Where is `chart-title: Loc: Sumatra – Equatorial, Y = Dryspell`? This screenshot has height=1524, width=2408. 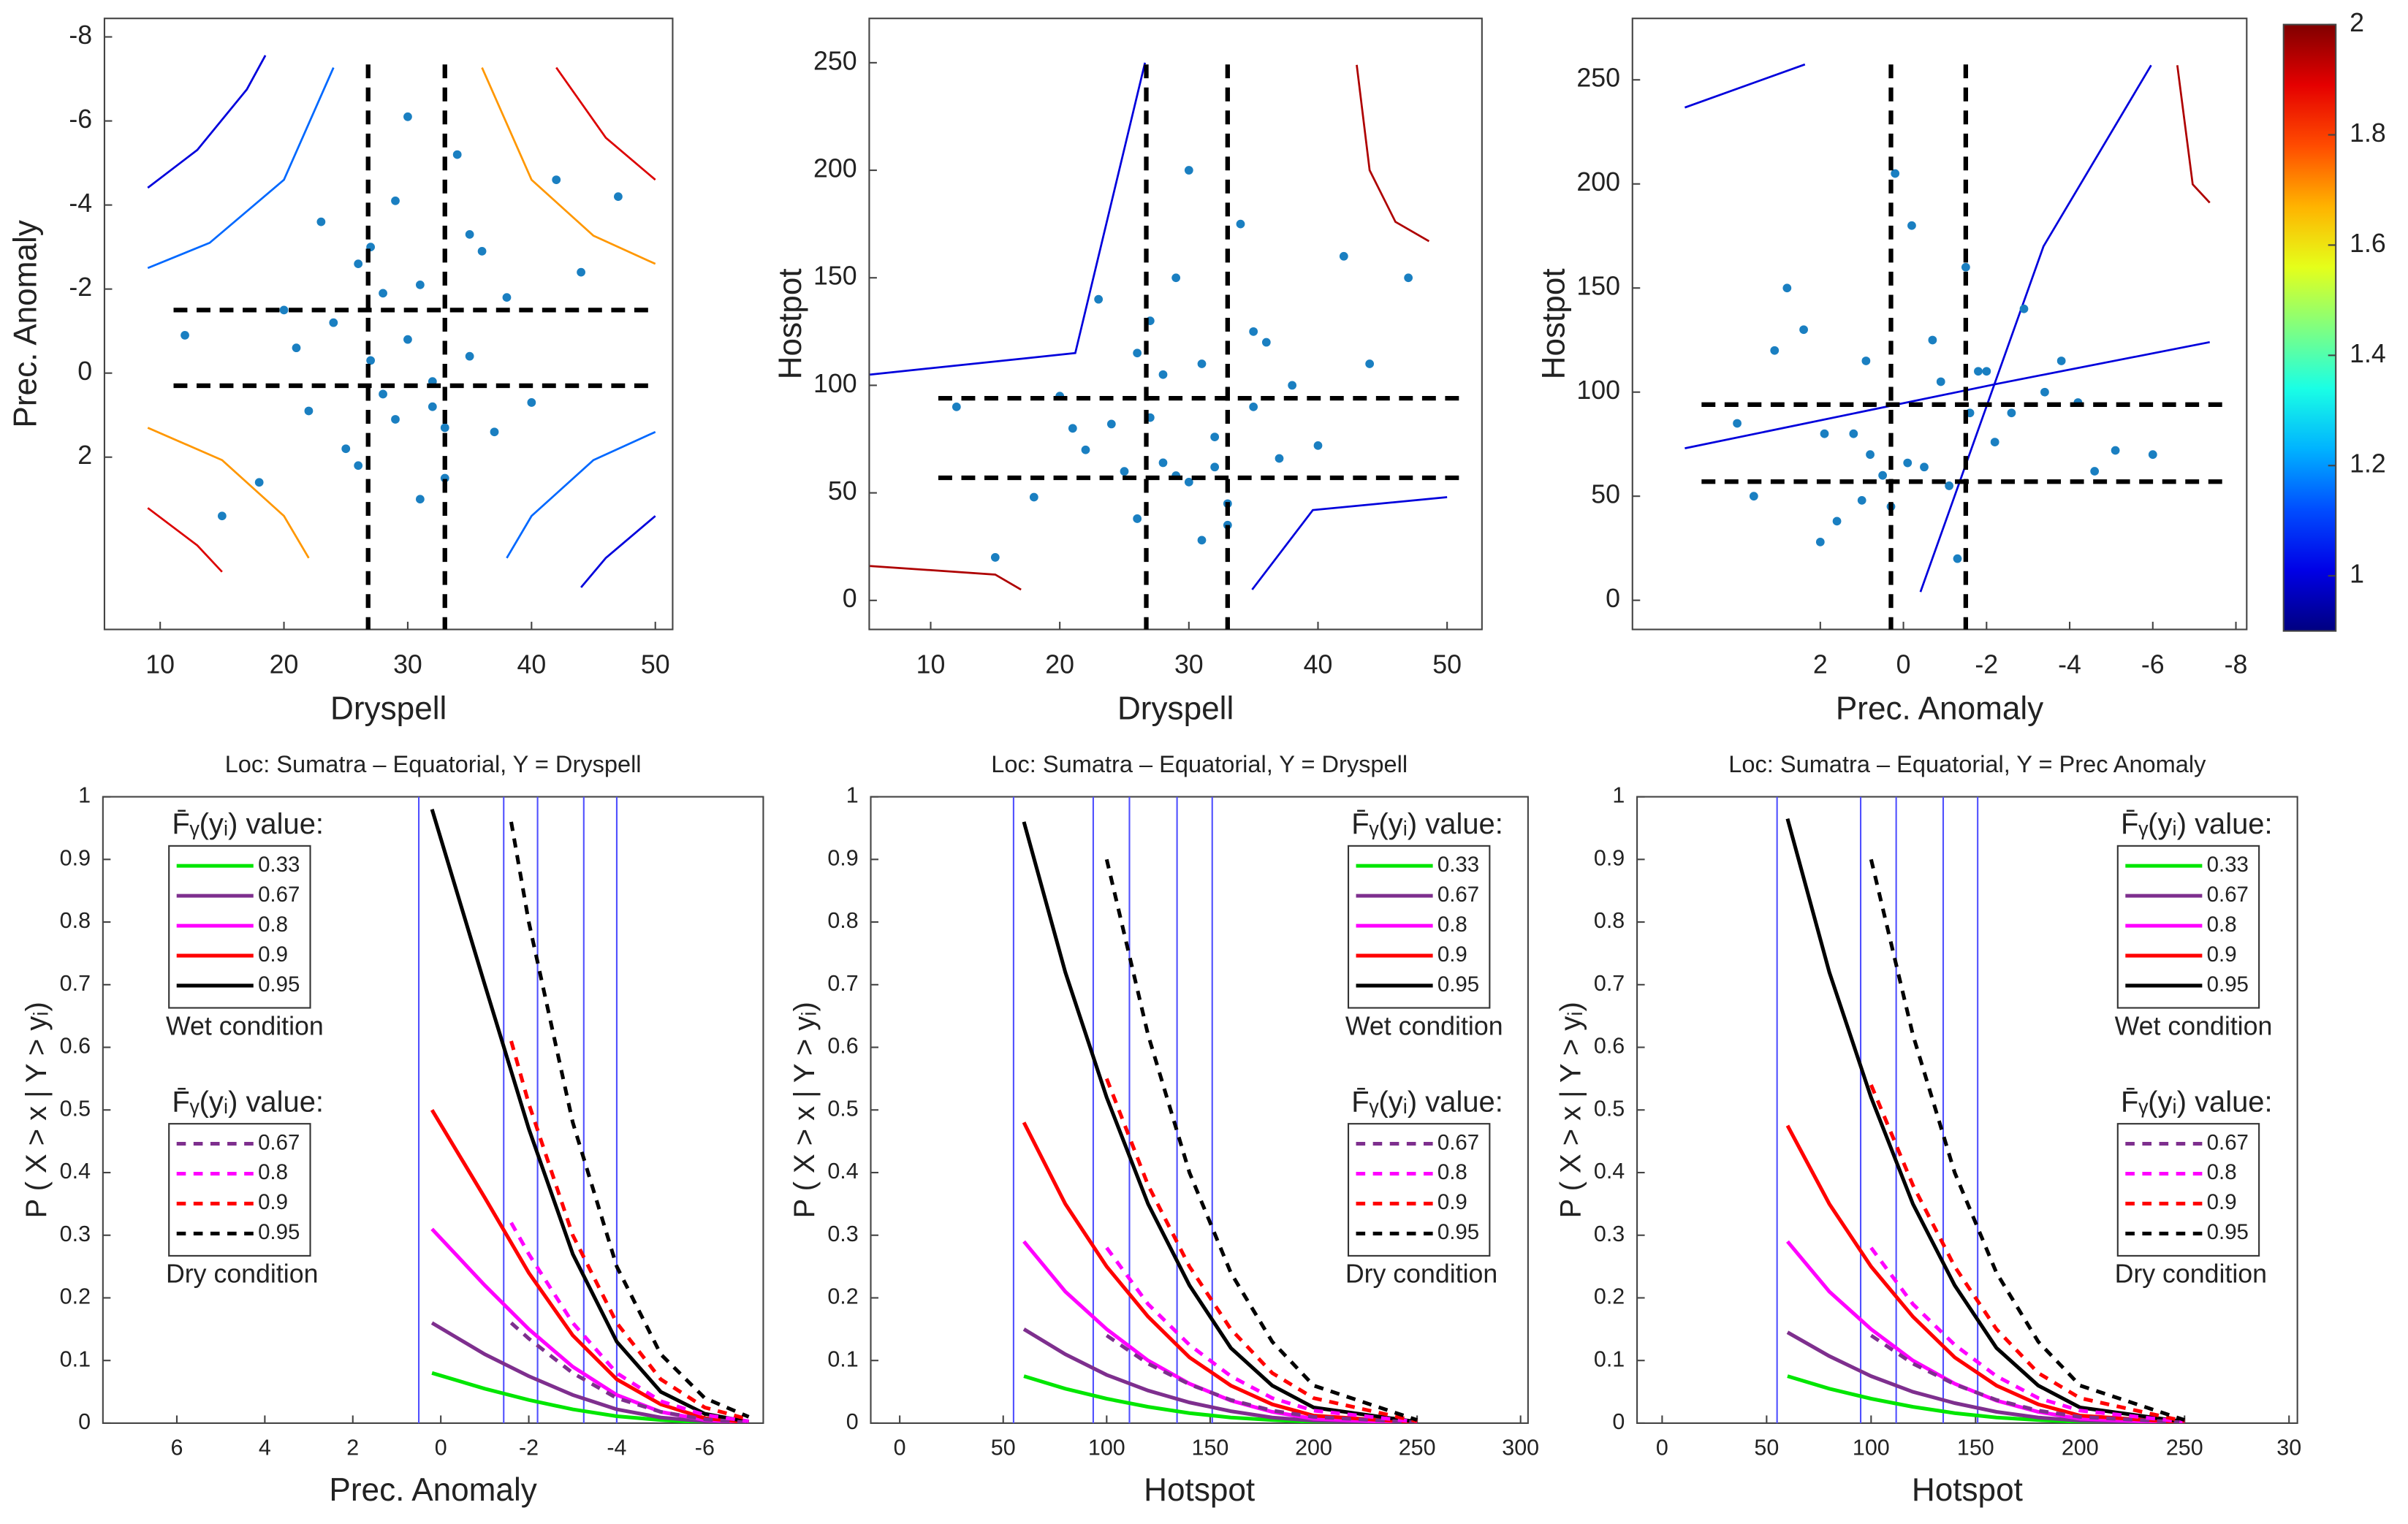
chart-title: Loc: Sumatra – Equatorial, Y = Dryspell is located at coordinates (433, 764).